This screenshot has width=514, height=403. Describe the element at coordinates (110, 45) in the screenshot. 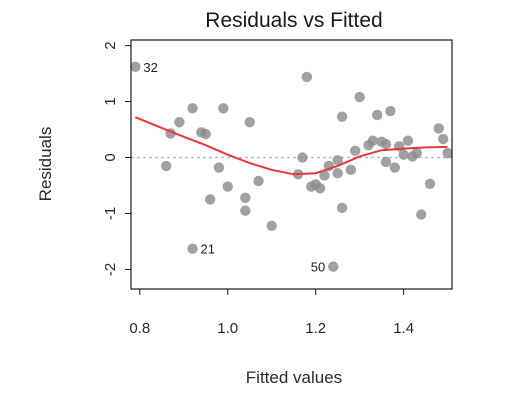

I see `y-tick-label: 2` at that location.